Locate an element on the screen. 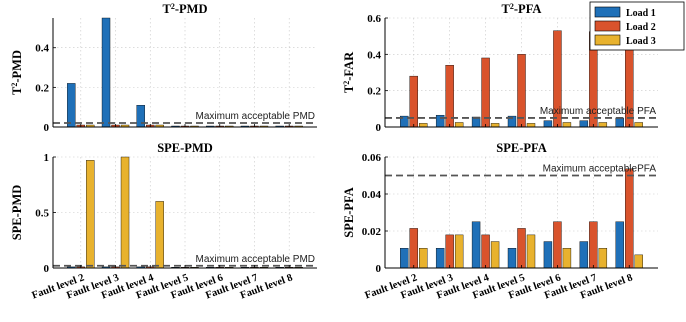 This screenshot has height=322, width=686. y-tick-label: 0.06 is located at coordinates (372, 158).